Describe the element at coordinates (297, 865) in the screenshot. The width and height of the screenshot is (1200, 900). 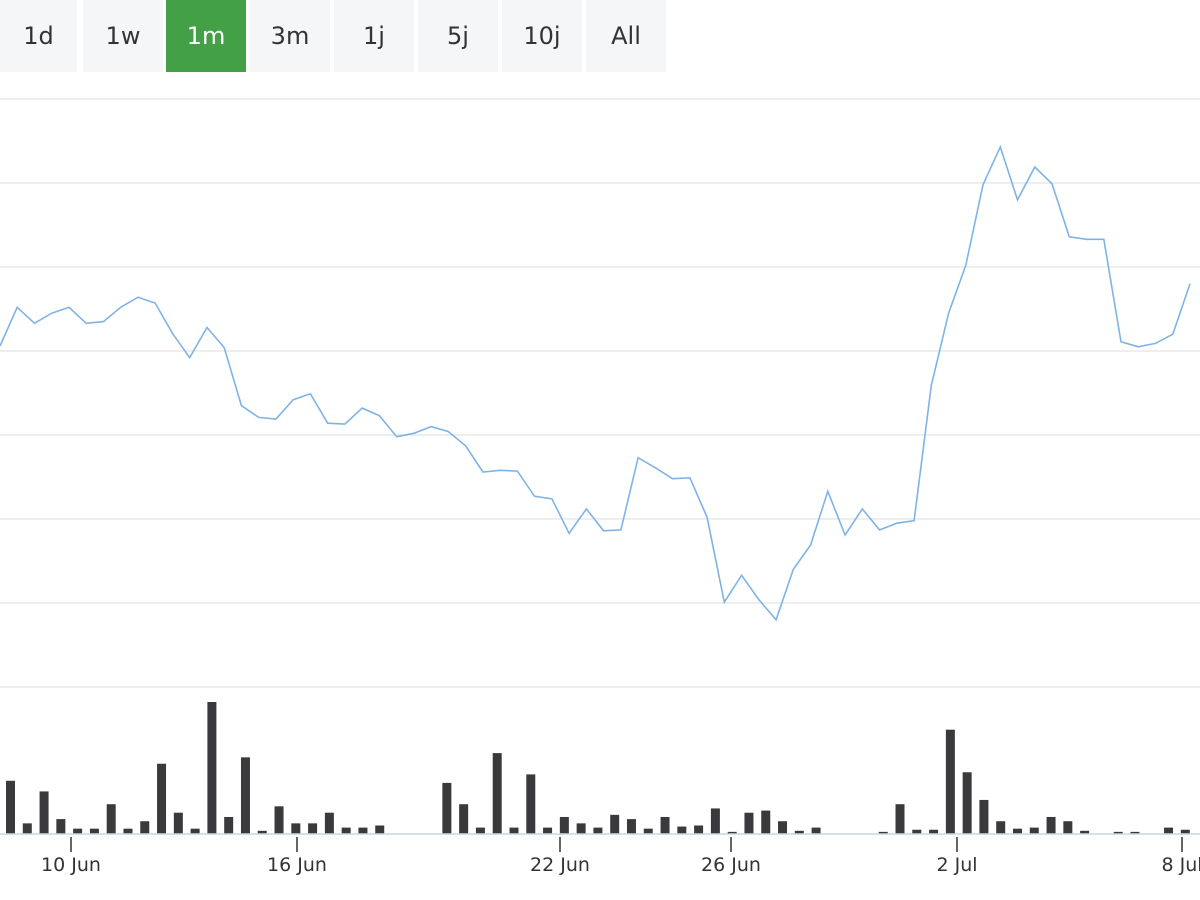
I see `x-tick-label: 16 Jun` at that location.